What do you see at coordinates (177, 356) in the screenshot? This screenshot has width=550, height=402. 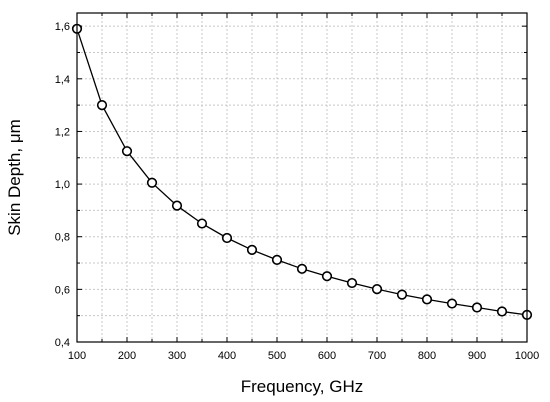 I see `x-tick-label: 300` at bounding box center [177, 356].